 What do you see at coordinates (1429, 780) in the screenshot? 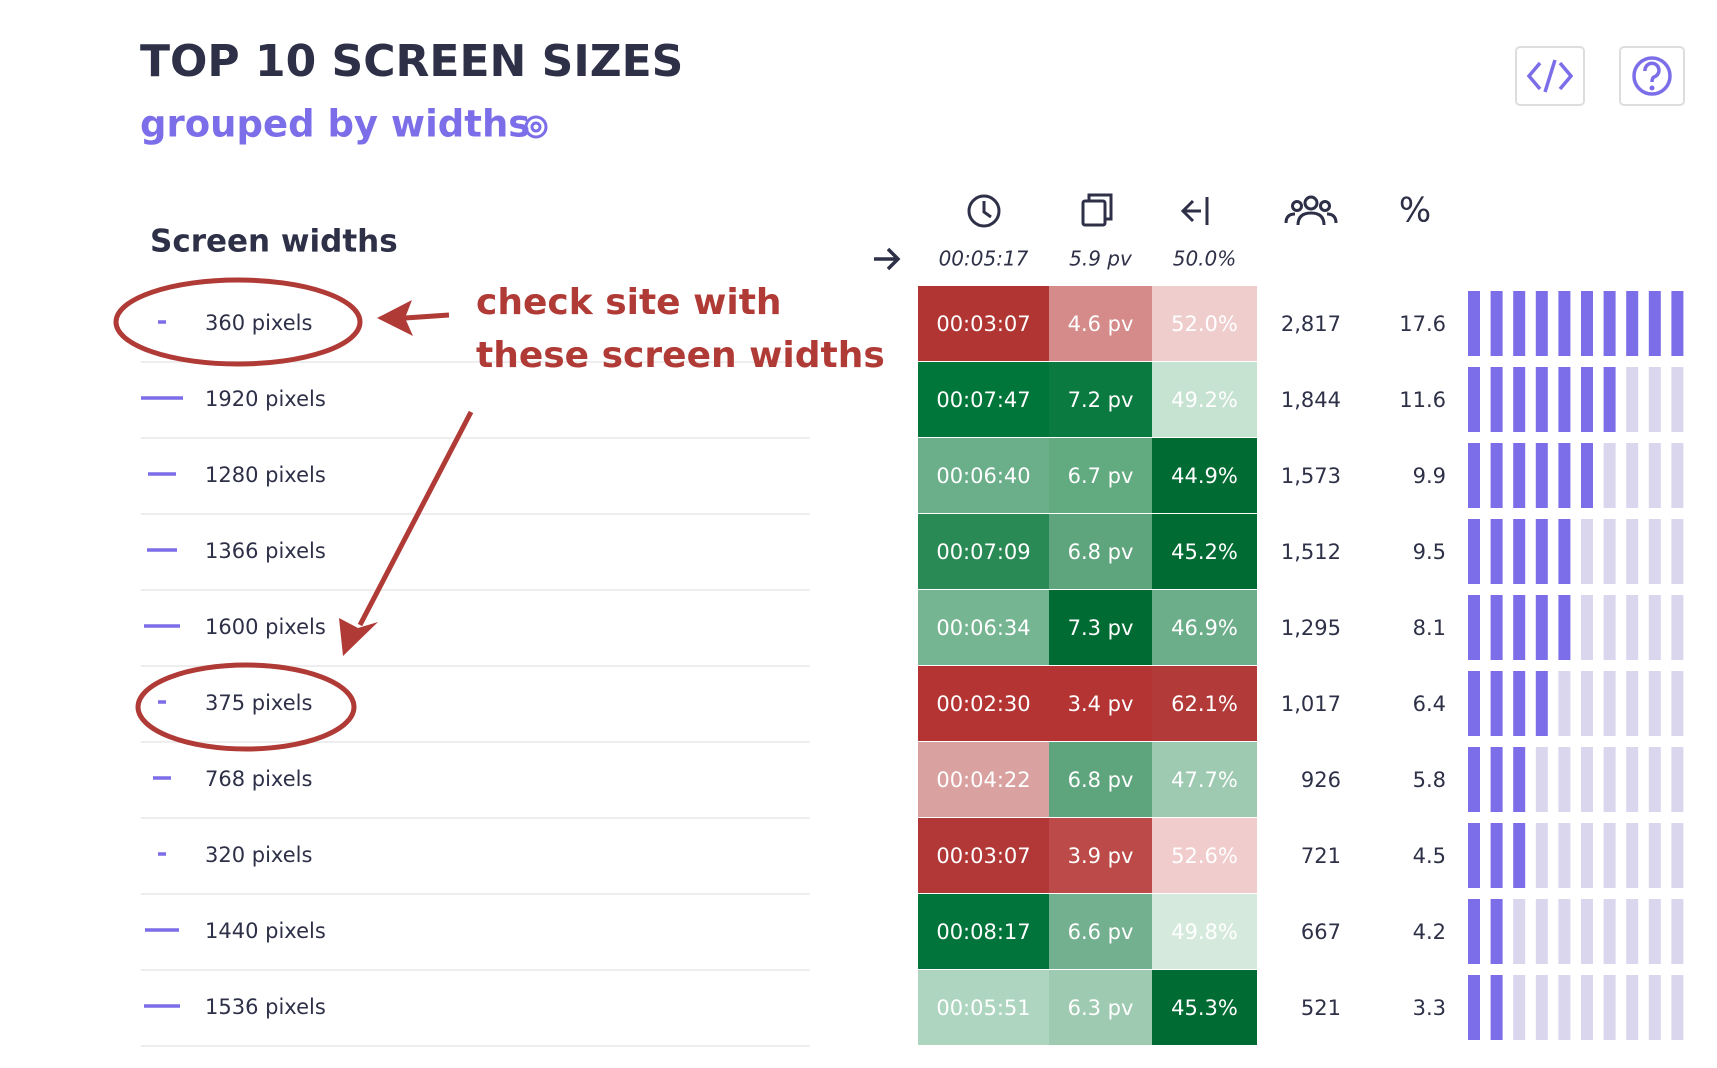
I see `percent: 5.8` at bounding box center [1429, 780].